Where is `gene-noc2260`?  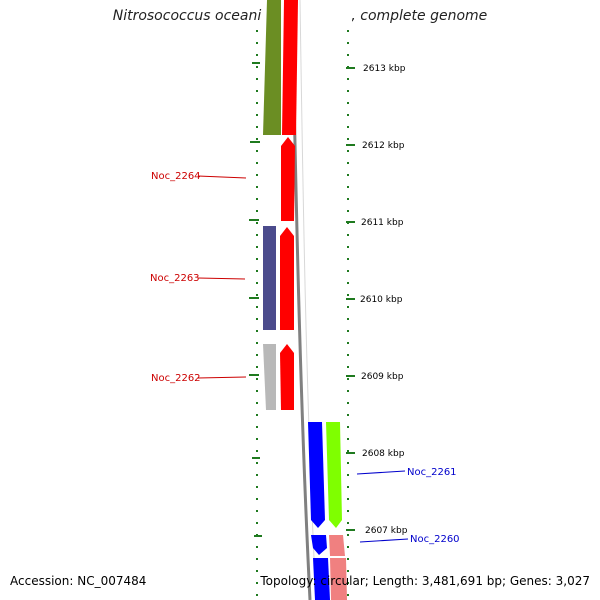 gene-noc2260 is located at coordinates (319, 545).